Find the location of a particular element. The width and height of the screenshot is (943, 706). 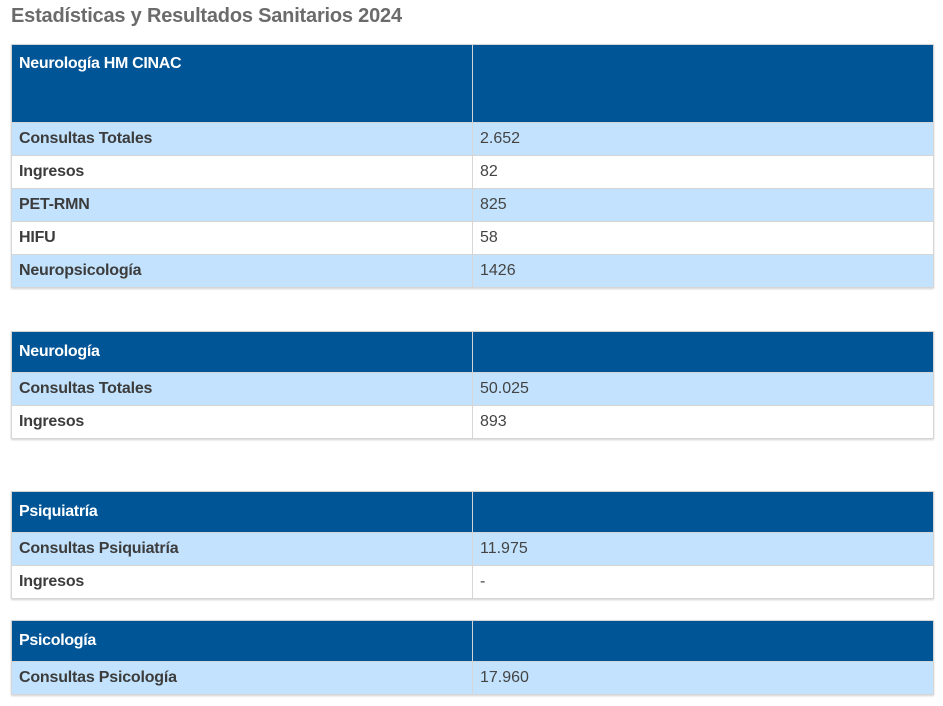

table-row: Ingresos - is located at coordinates (472, 582).